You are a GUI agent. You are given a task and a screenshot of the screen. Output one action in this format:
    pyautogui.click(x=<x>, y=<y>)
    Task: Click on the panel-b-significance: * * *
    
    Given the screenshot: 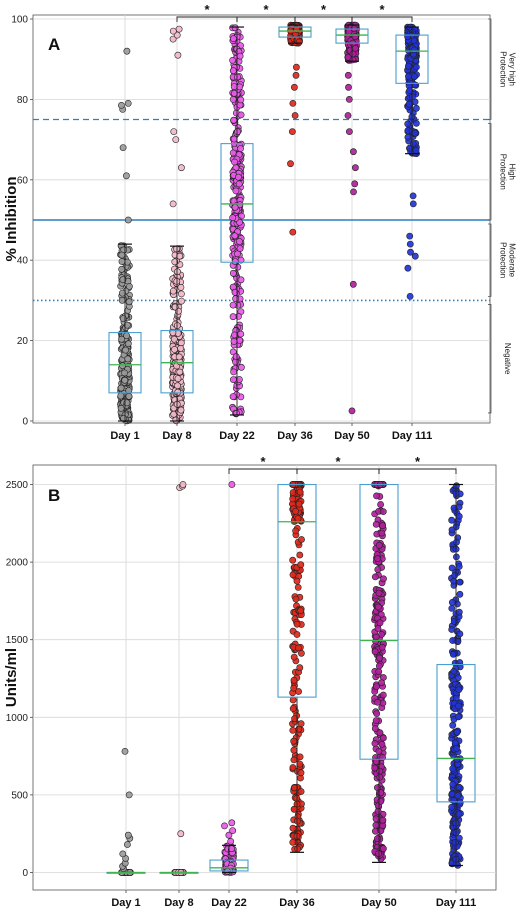 What is the action you would take?
    pyautogui.click(x=342, y=464)
    